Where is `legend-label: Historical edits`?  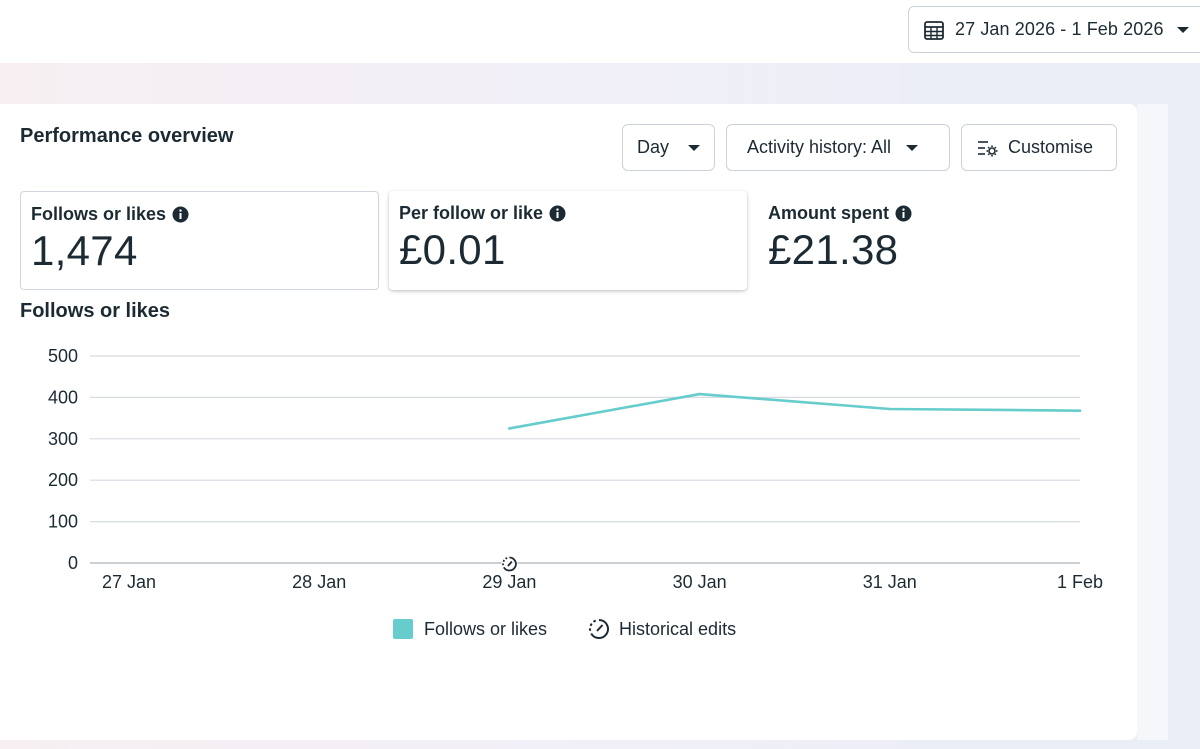 legend-label: Historical edits is located at coordinates (678, 628).